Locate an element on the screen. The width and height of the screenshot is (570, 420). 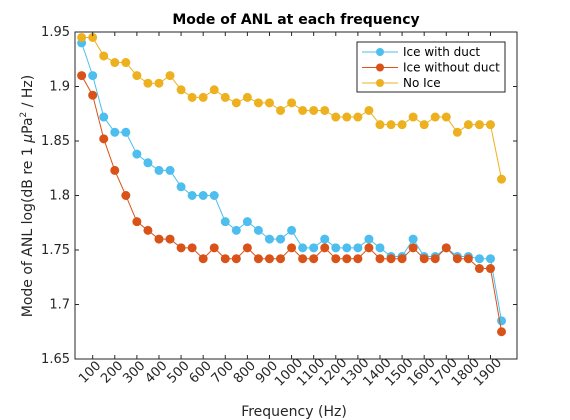
chart-title: Mode of ANL at each frequency is located at coordinates (295, 20).